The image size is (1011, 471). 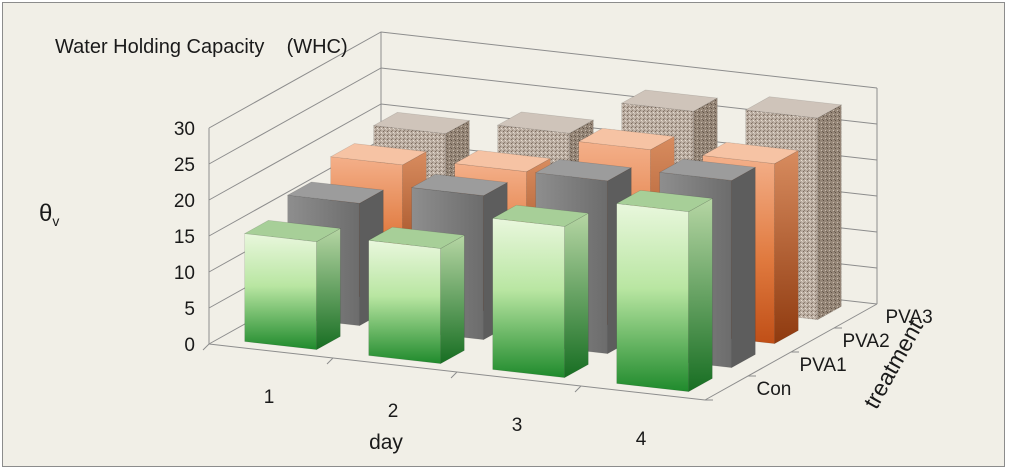 What do you see at coordinates (184, 129) in the screenshot?
I see `y-tick-label: 30` at bounding box center [184, 129].